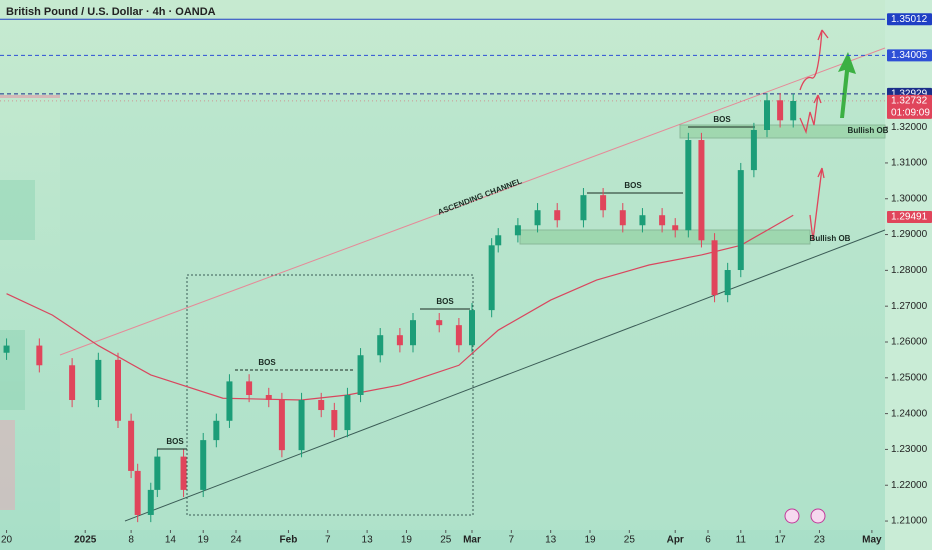 This screenshot has height=550, width=932. What do you see at coordinates (909, 270) in the screenshot?
I see `y-tick-label: 1.28000` at bounding box center [909, 270].